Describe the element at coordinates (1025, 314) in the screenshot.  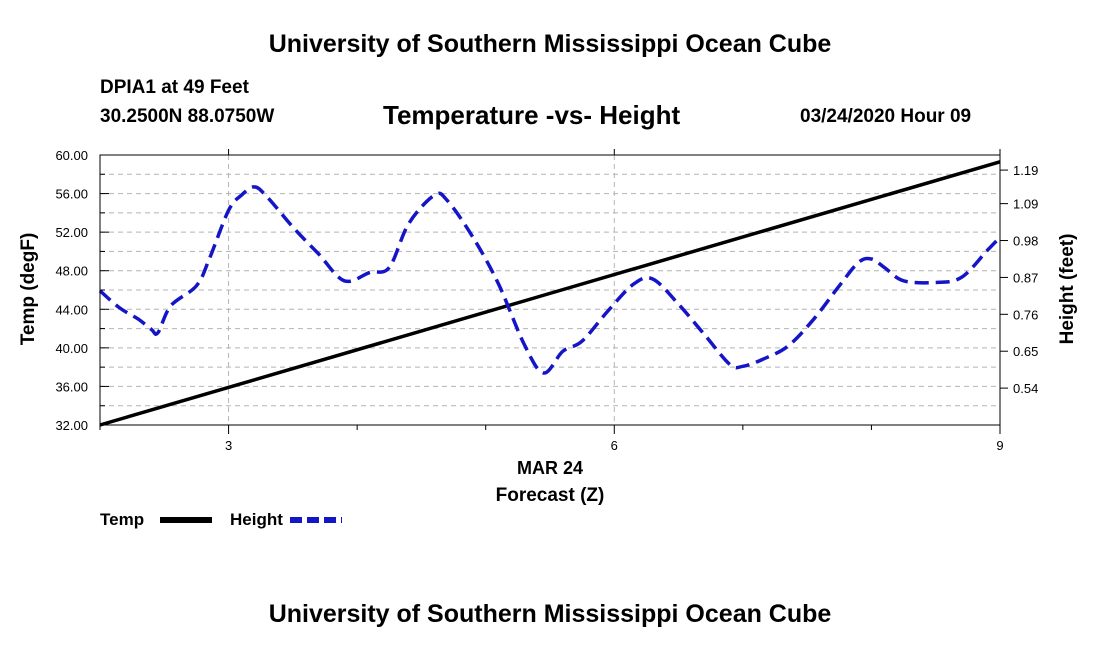
I see `y2-tick-label: 0.76` at that location.